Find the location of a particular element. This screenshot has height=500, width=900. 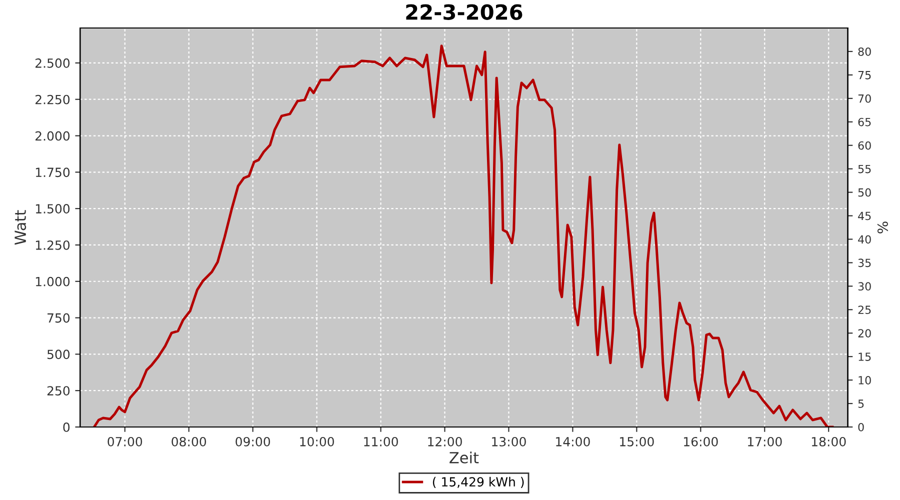

x-tick-label: 18:00 is located at coordinates (829, 441).